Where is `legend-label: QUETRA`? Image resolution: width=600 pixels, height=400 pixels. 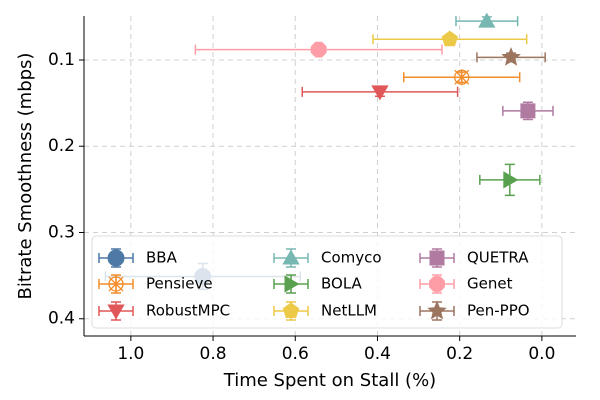 legend-label: QUETRA is located at coordinates (498, 258).